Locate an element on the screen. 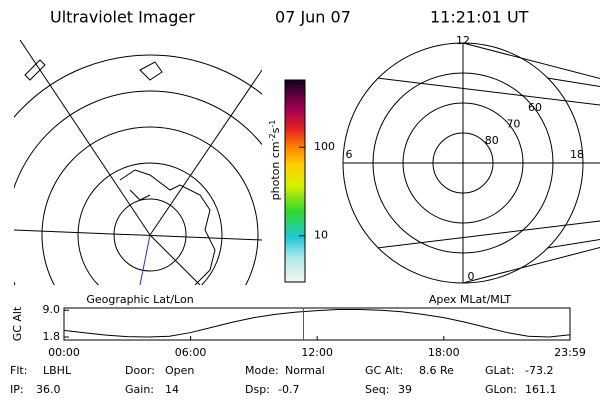 The width and height of the screenshot is (600, 400). info-label: Door: is located at coordinates (140, 370).